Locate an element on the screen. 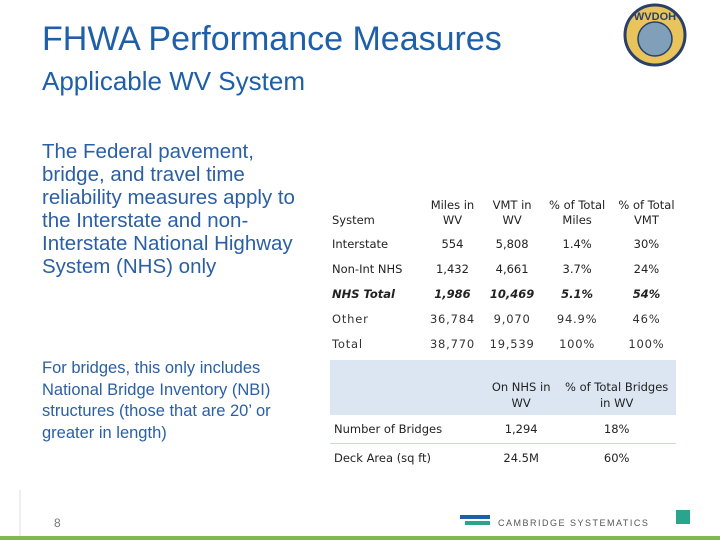 Image resolution: width=720 pixels, height=540 pixels. table-row: Interstate 554 5,808 1.4% 30% is located at coordinates (505, 243).